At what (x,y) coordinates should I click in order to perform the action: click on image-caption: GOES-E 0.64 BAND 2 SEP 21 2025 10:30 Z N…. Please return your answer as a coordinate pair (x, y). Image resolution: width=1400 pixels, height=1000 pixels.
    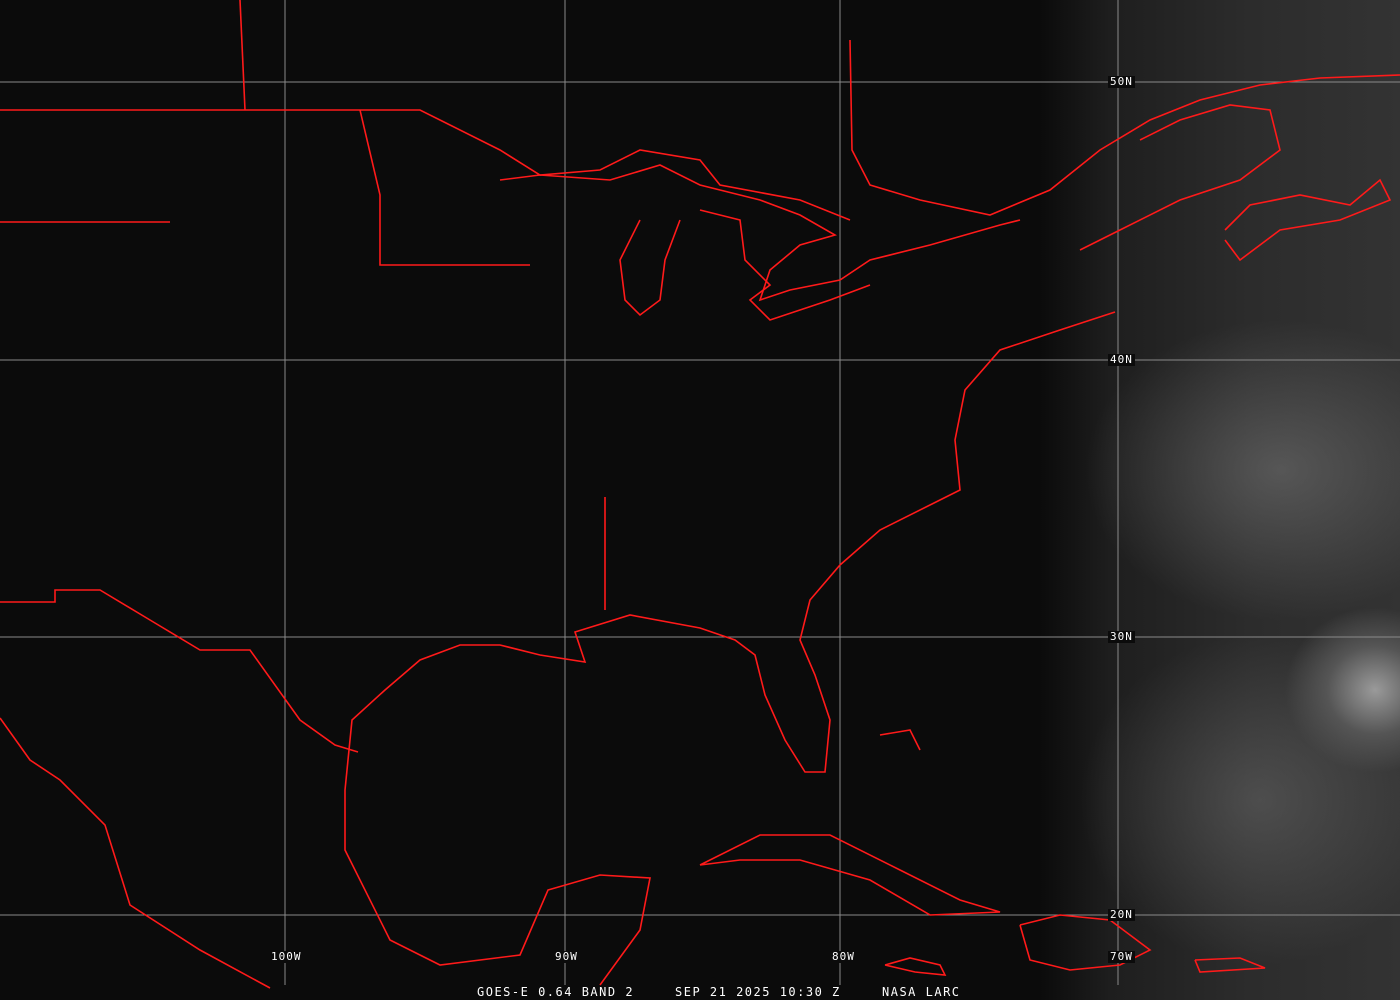
    Looking at the image, I should click on (700, 992).